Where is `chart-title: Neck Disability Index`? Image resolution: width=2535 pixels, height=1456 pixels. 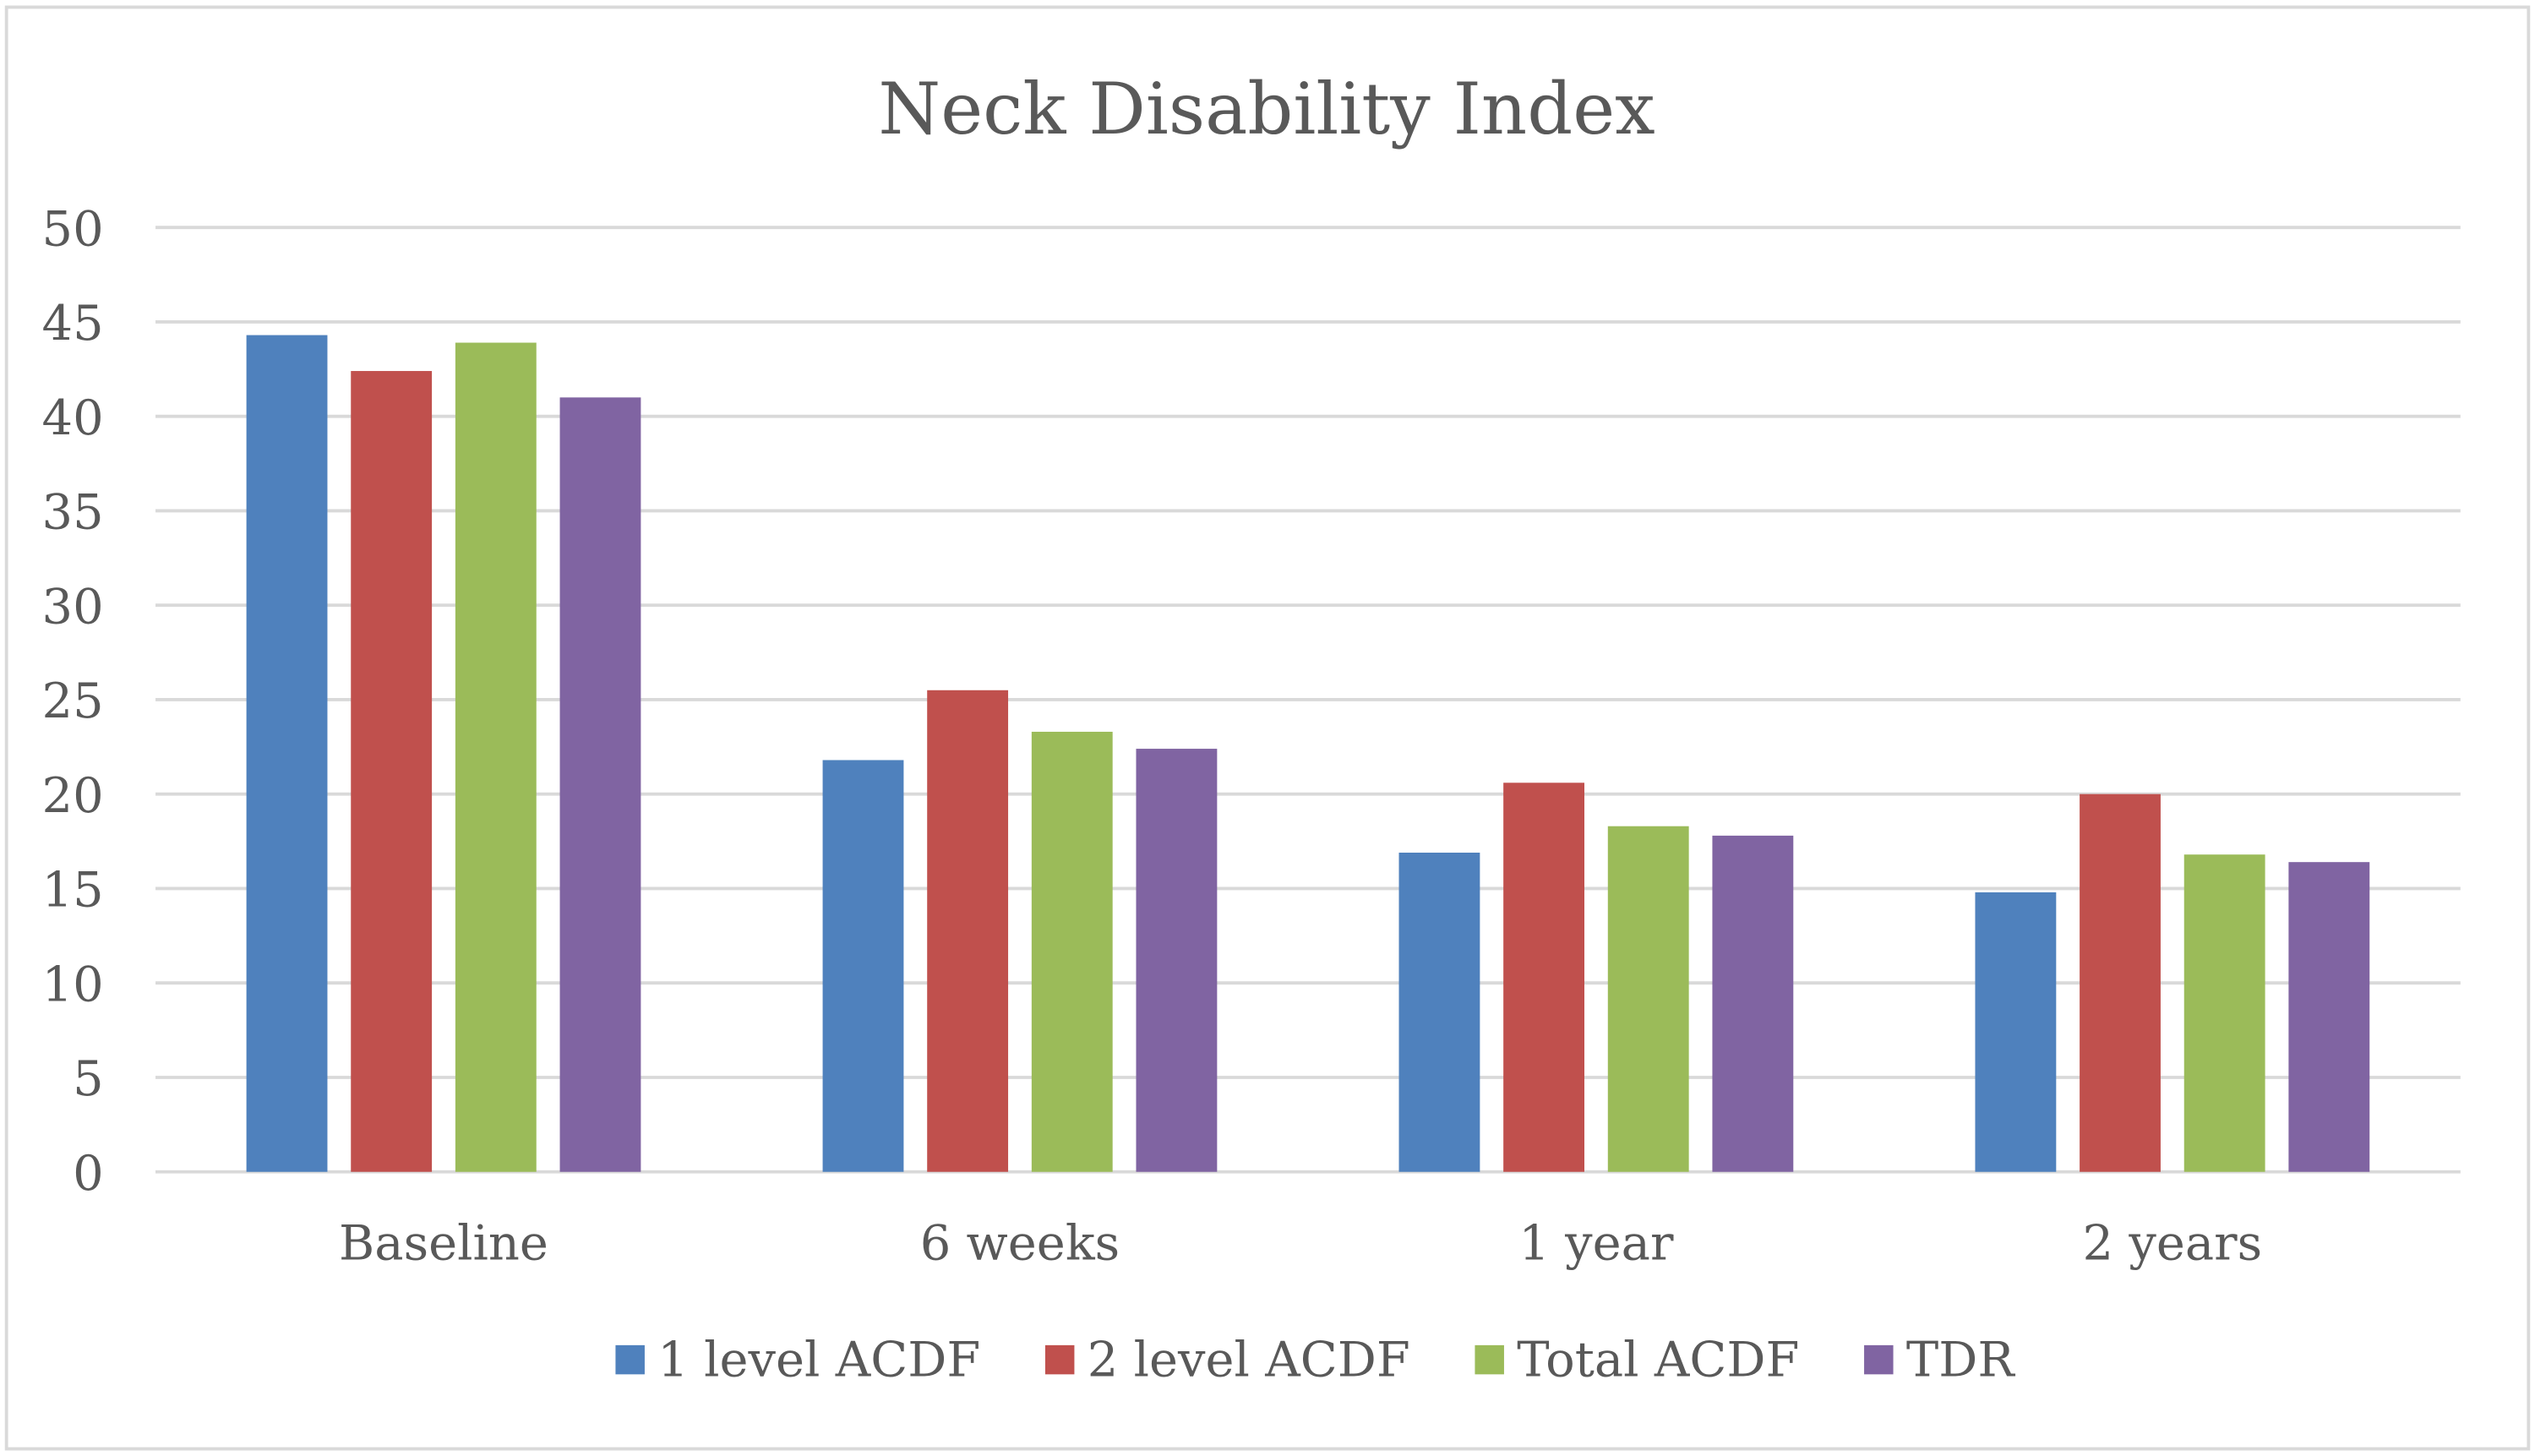
chart-title: Neck Disability Index is located at coordinates (1266, 109).